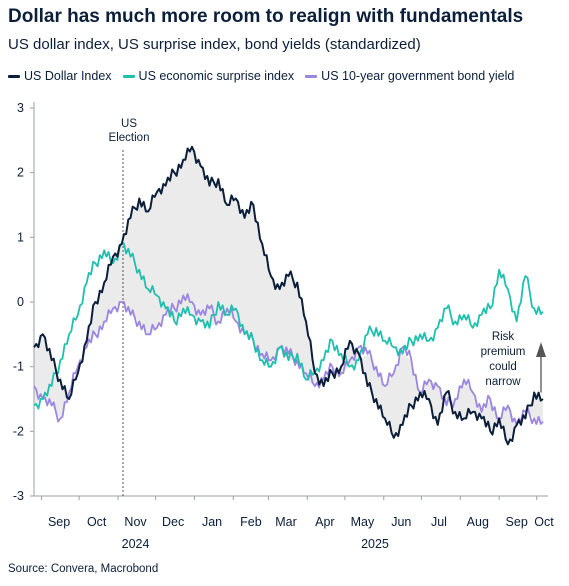 Image resolution: width=569 pixels, height=586 pixels. I want to click on legend-swatch-surprise, so click(128, 76).